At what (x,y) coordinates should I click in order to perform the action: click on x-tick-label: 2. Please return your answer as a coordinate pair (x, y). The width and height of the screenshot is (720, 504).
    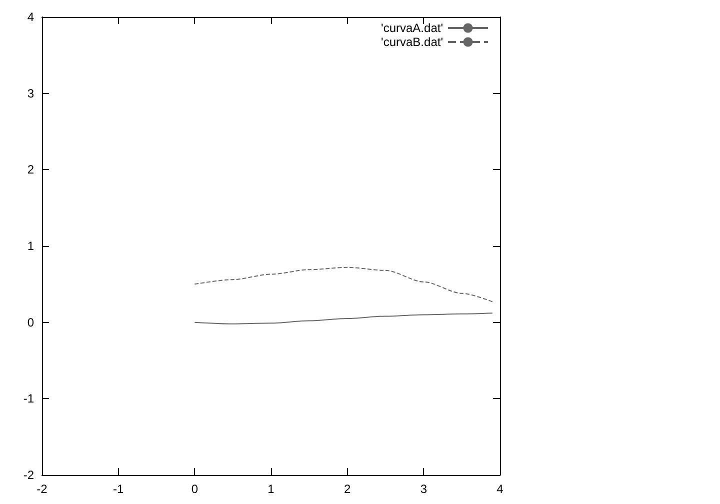
    Looking at the image, I should click on (347, 489).